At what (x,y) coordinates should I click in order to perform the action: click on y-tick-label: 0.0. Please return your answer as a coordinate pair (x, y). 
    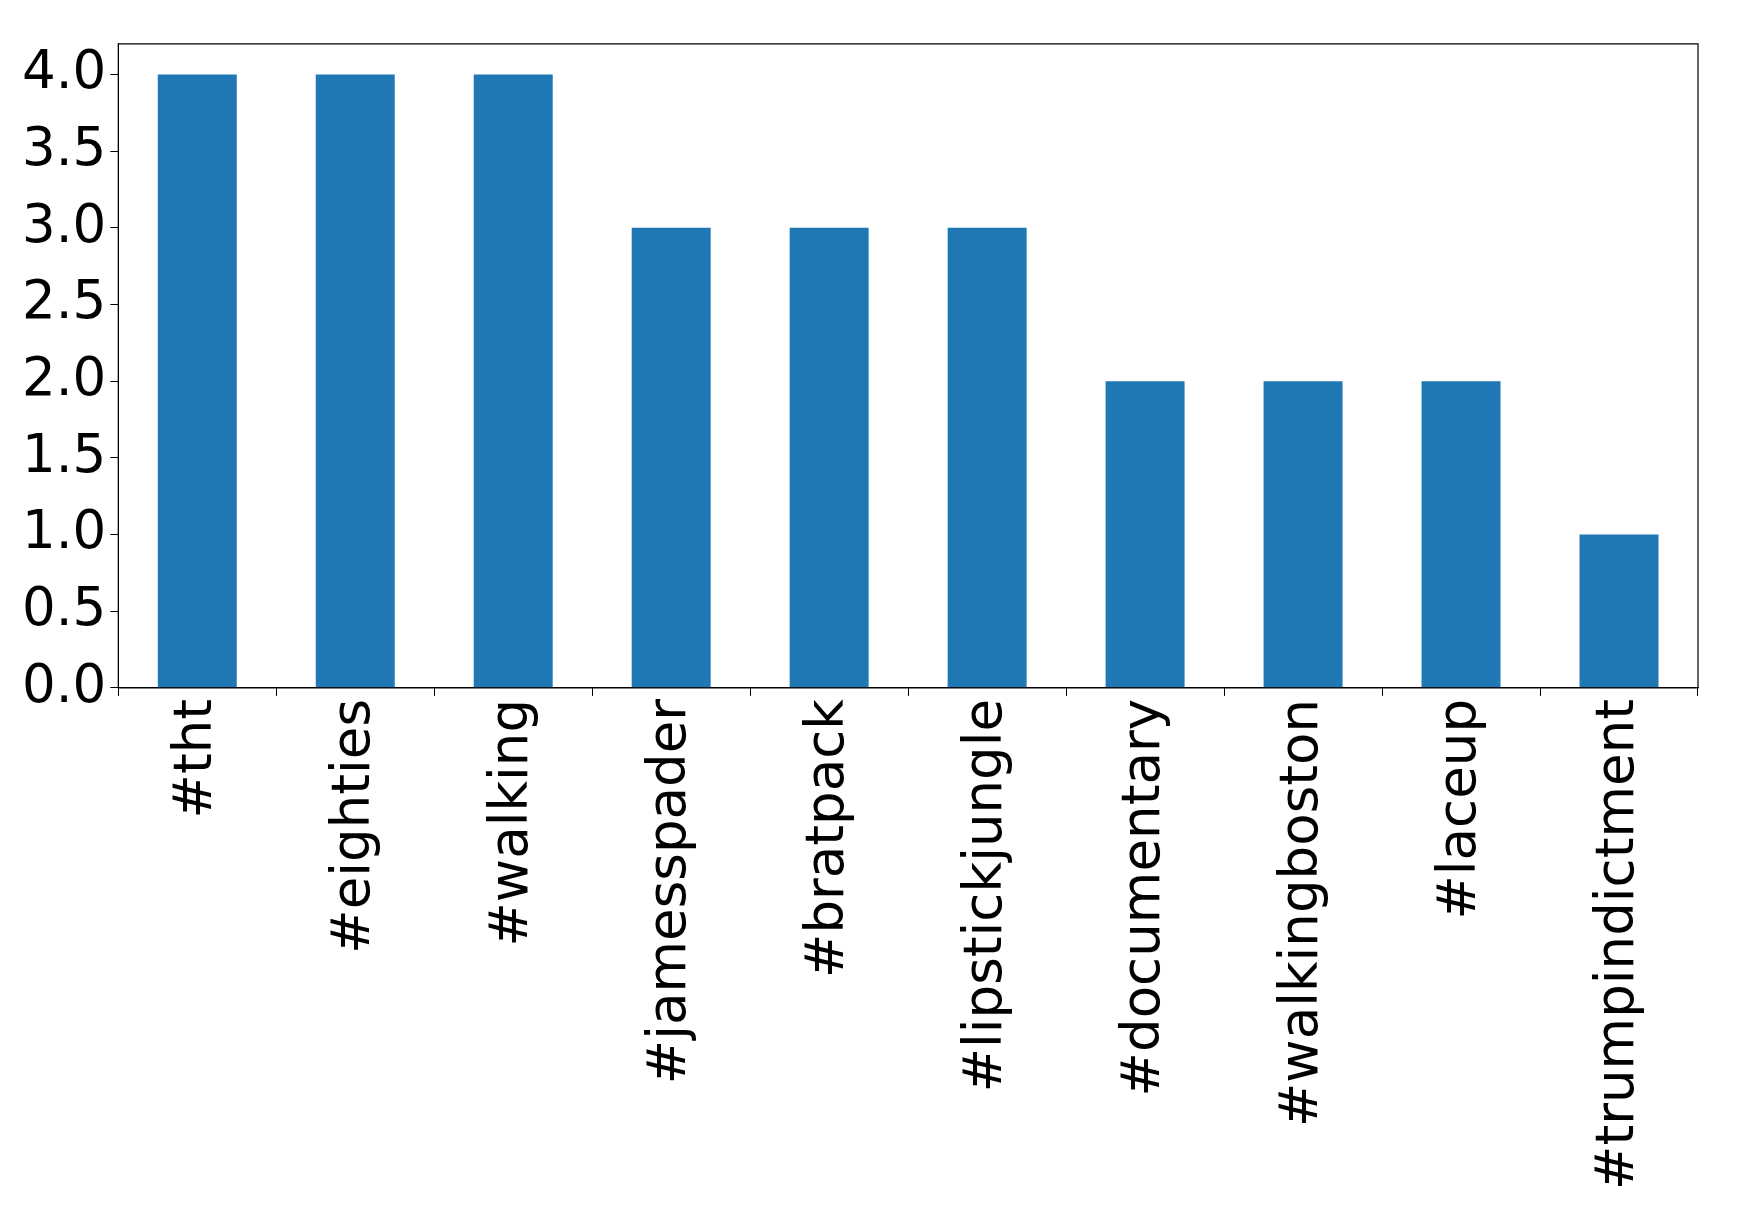
    Looking at the image, I should click on (64, 683).